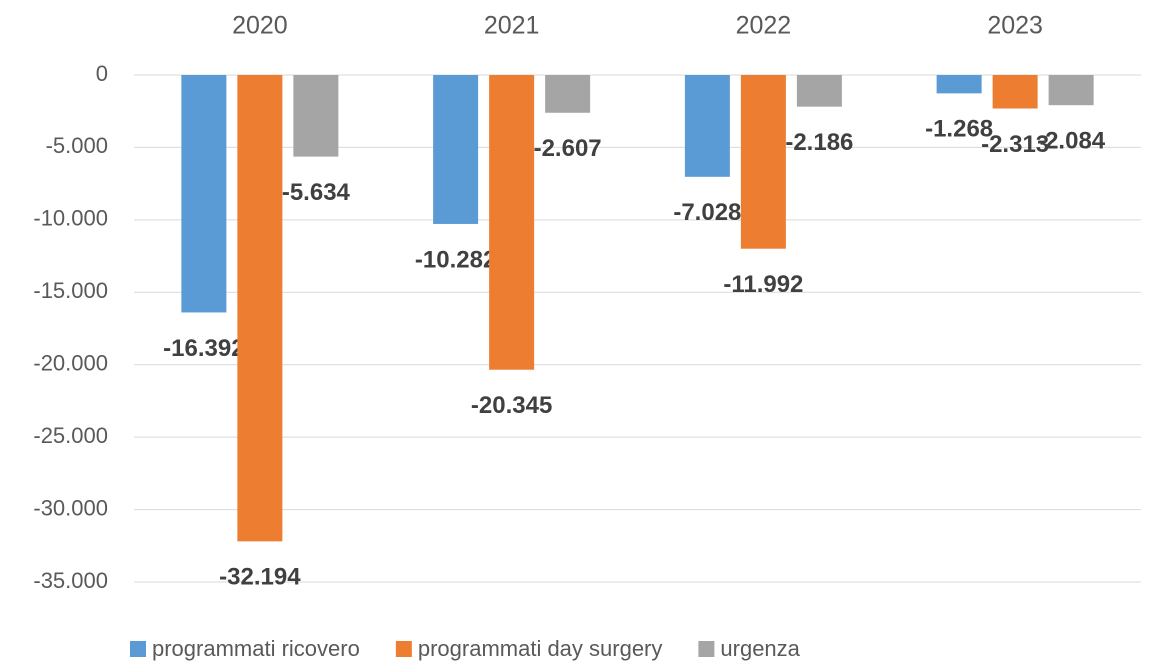  Describe the element at coordinates (1071, 141) in the screenshot. I see `data-label: -2.084` at that location.